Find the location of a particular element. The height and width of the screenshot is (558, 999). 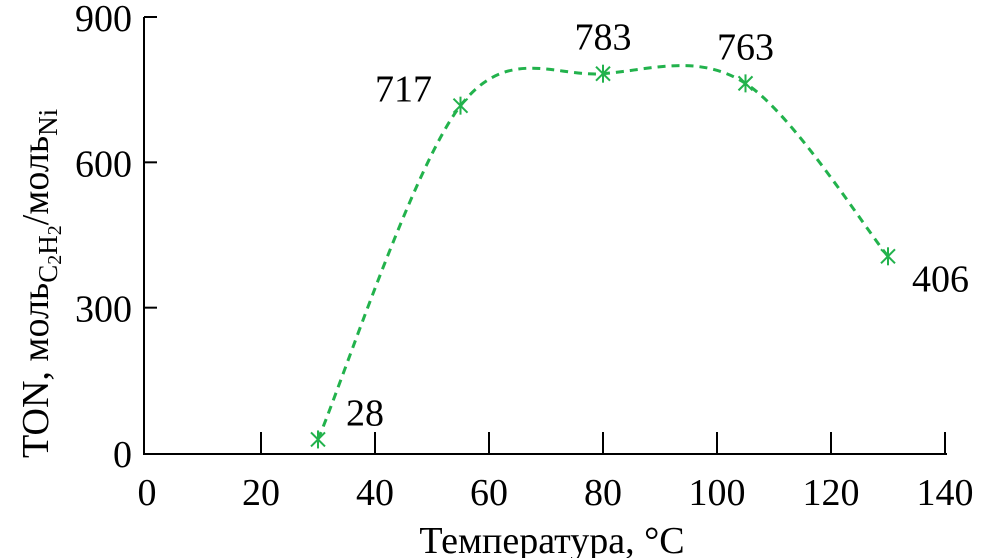

x-tick-label: 20 is located at coordinates (261, 493).